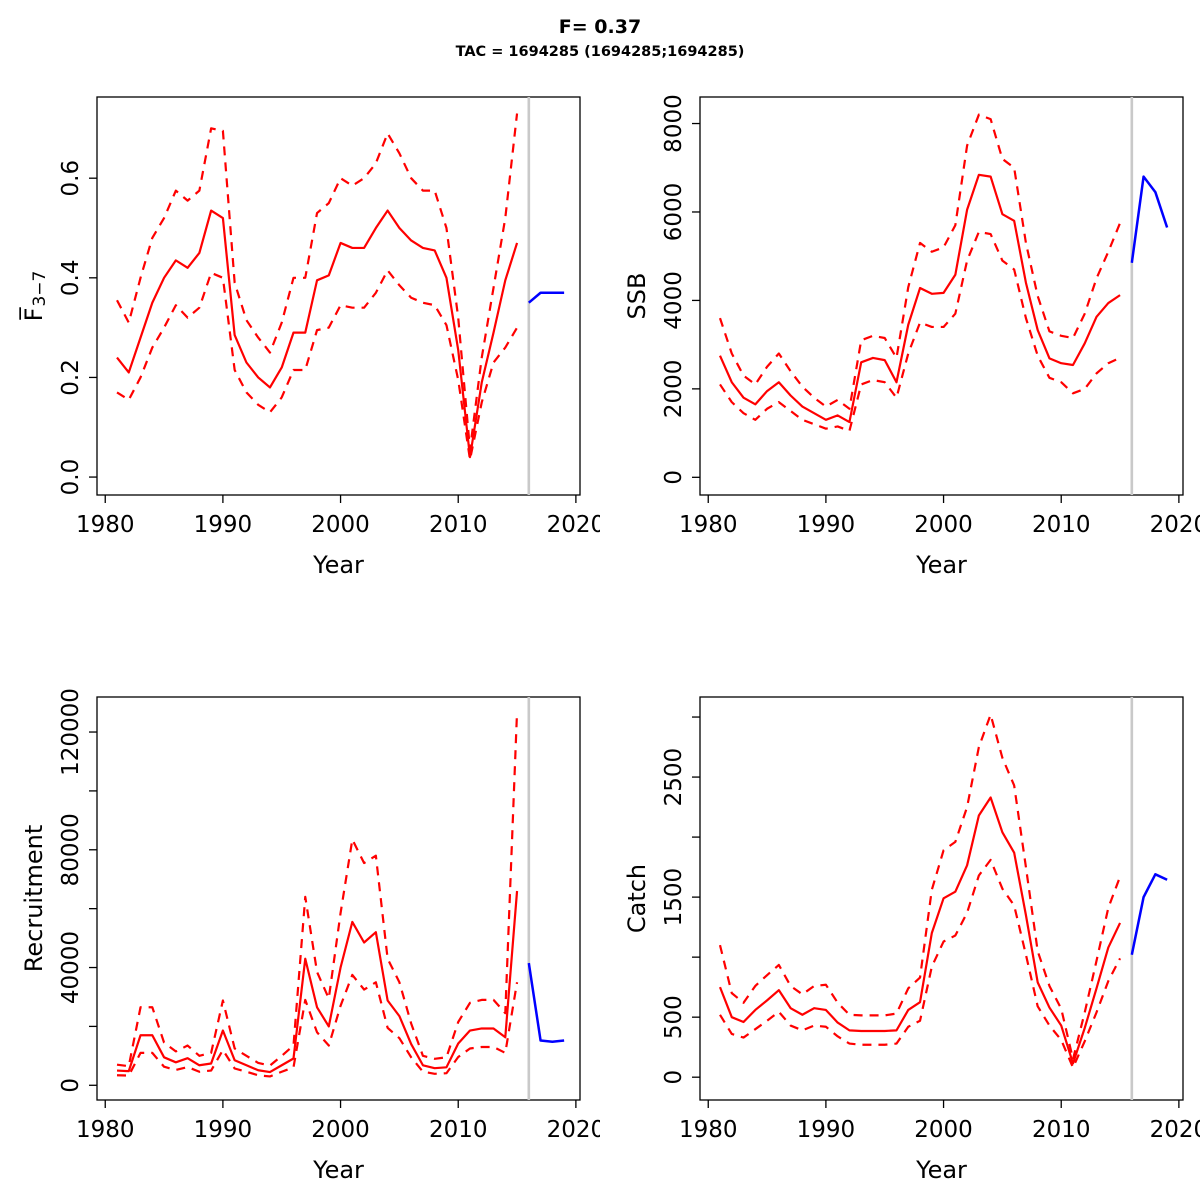 The height and width of the screenshot is (1200, 1200). Describe the element at coordinates (71, 178) in the screenshot. I see `y-tick-label: 0.6` at that location.